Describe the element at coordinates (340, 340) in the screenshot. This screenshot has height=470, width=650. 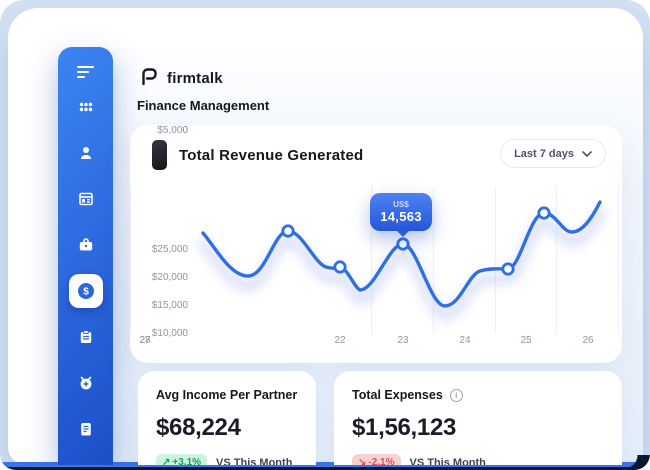
I see `x-axis-tick: 22` at that location.